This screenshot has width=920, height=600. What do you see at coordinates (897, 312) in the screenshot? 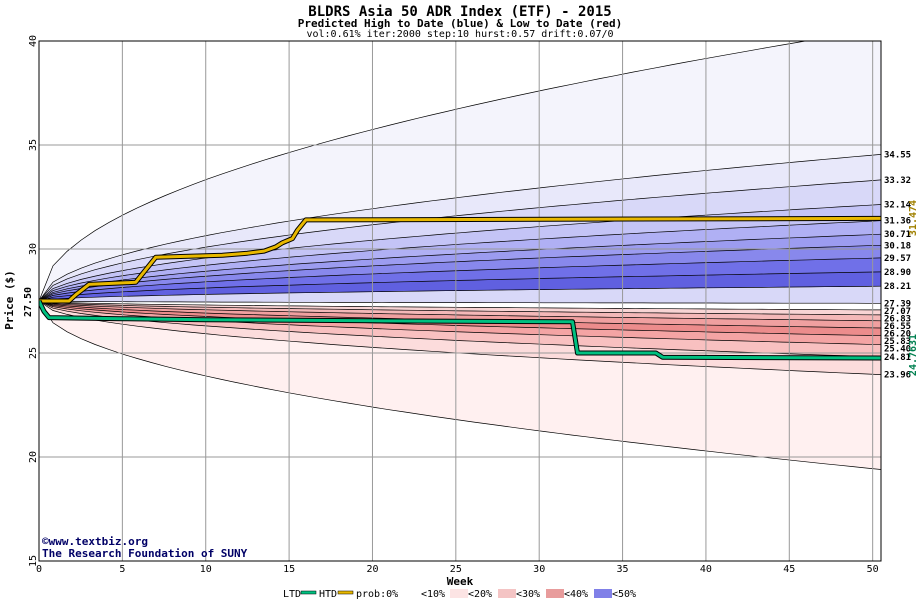
I see `right-value-label: 27.07` at bounding box center [897, 312].